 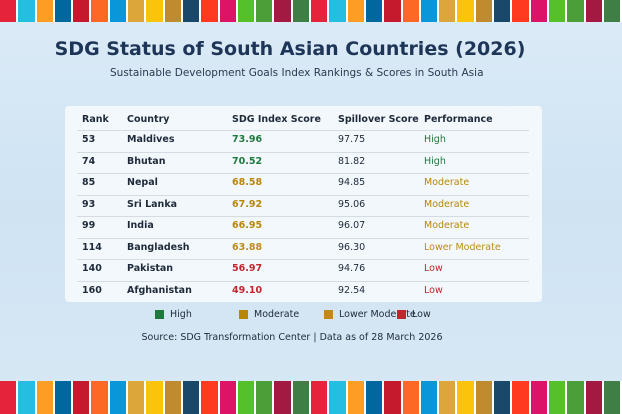 I want to click on performance: High, so click(x=435, y=139).